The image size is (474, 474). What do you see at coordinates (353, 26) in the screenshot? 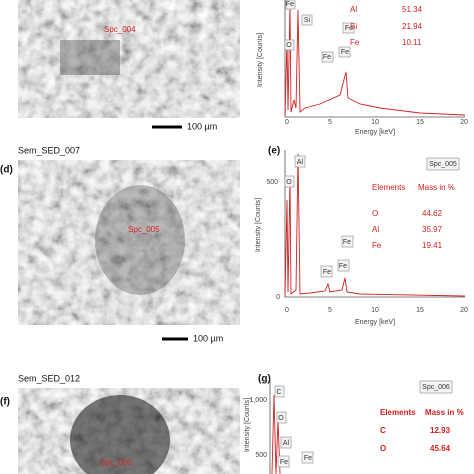
I see `element: Si` at bounding box center [353, 26].